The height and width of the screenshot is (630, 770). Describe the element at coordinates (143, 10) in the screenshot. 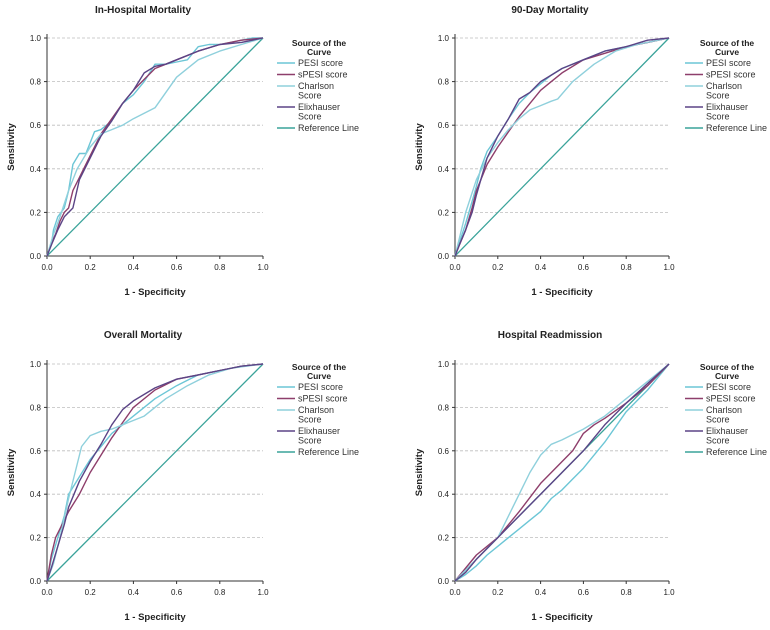

I see `chart-title: In-Hospital Mortality` at that location.